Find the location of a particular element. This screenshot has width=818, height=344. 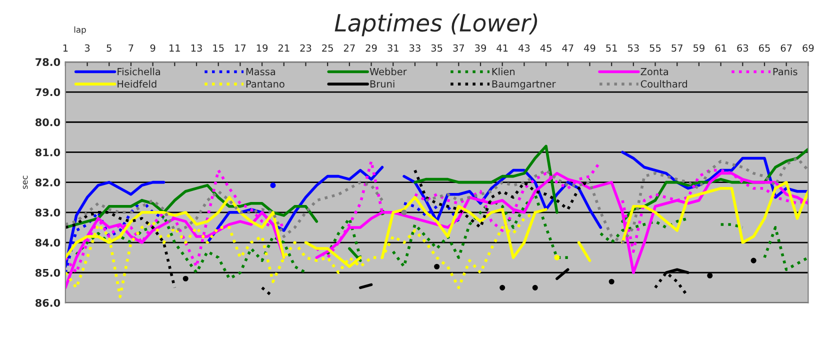

x-tick-label: 65 is located at coordinates (764, 48).